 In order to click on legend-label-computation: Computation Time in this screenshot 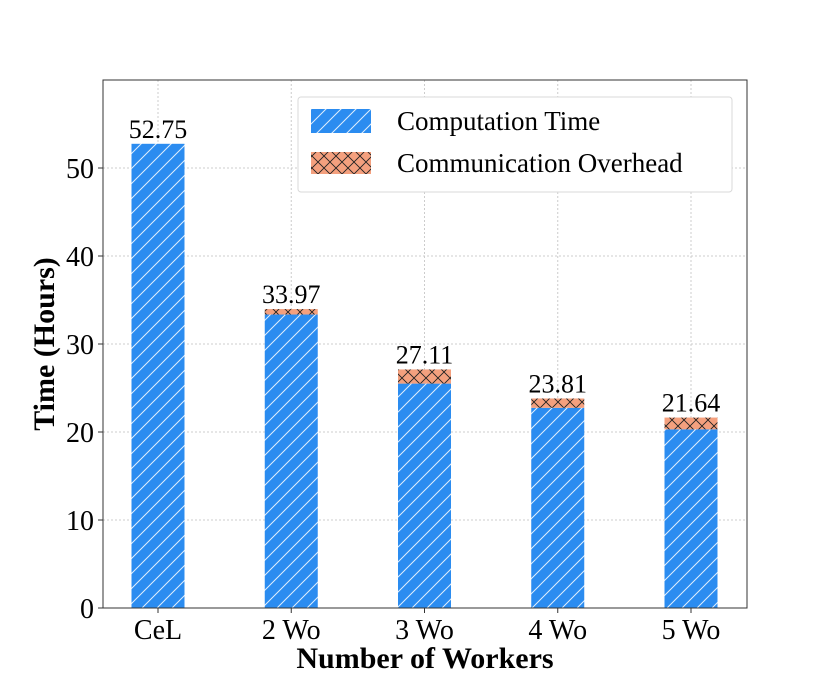, I will do `click(498, 121)`.